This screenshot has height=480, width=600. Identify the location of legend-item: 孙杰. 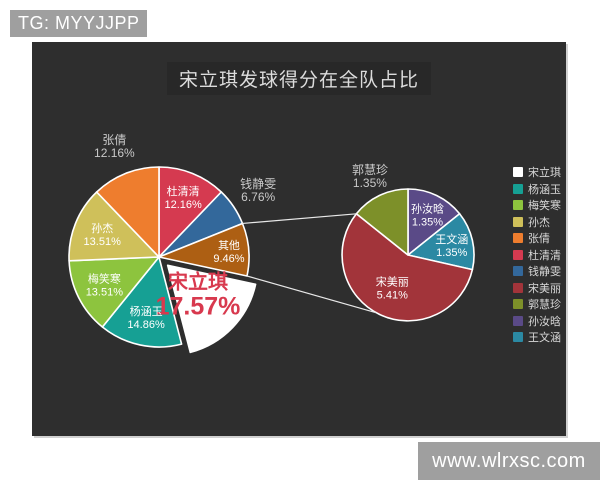
(537, 222).